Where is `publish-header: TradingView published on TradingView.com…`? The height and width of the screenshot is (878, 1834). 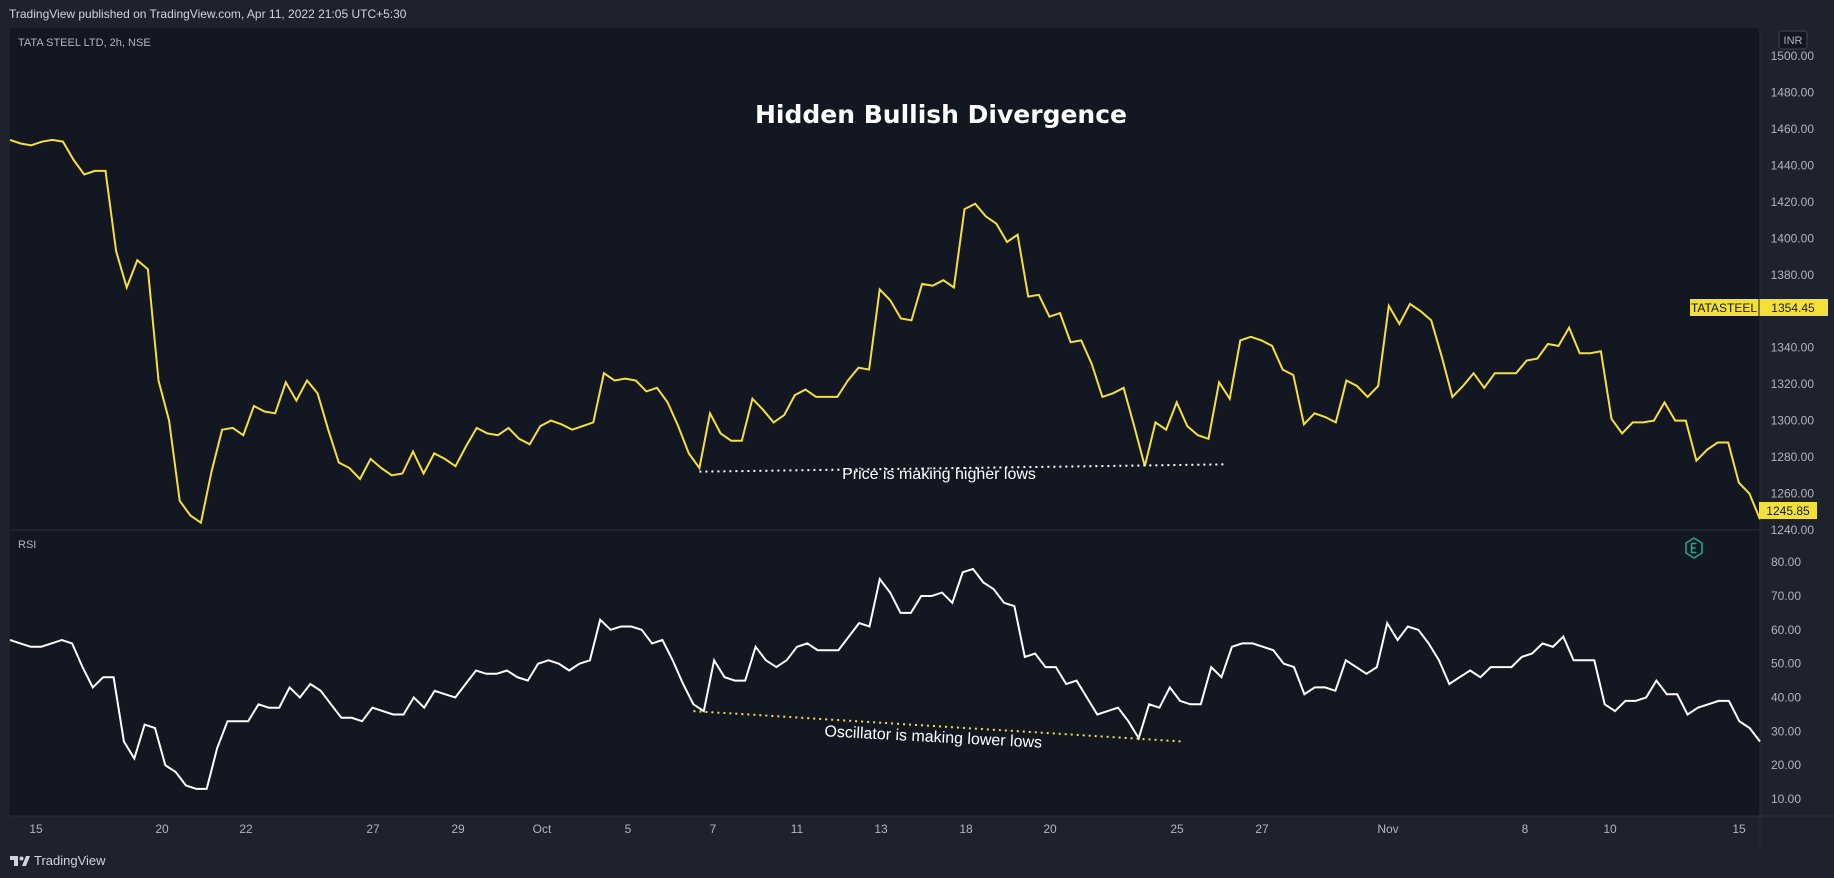 publish-header: TradingView published on TradingView.com… is located at coordinates (917, 14).